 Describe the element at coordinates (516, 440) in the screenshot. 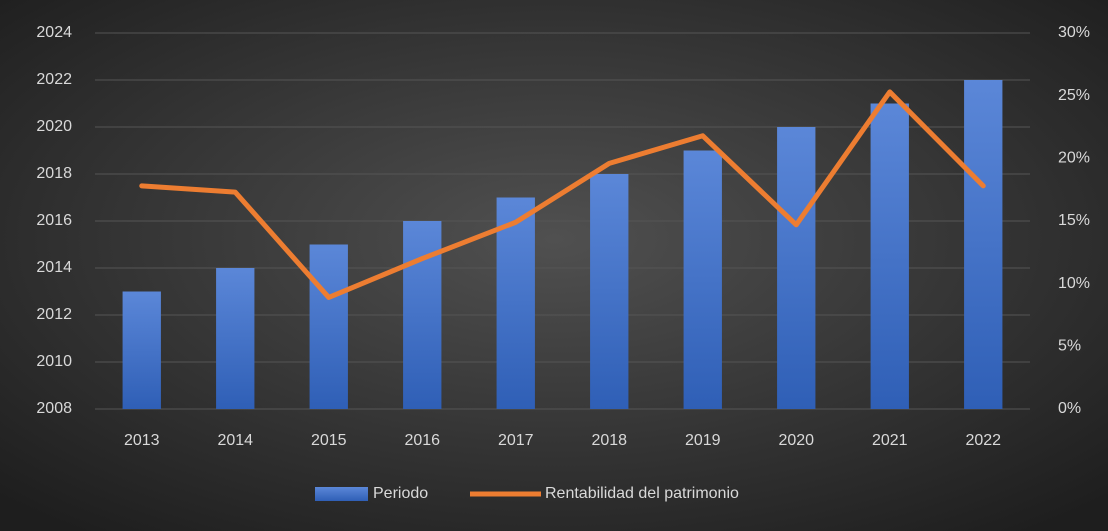

I see `x-tick-label: 2017` at that location.